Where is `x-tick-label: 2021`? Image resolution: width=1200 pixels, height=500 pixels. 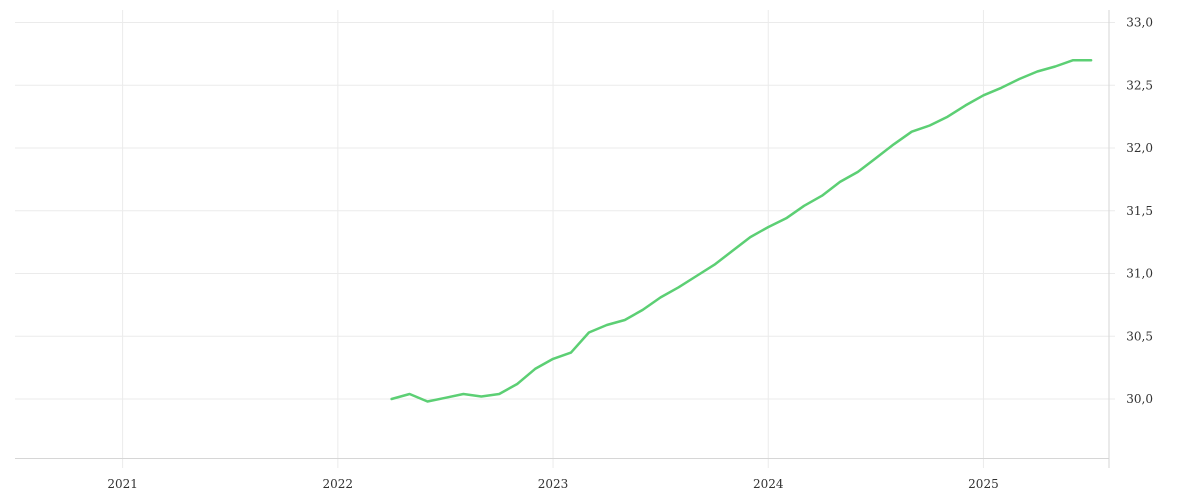
x-tick-label: 2021 is located at coordinates (122, 484).